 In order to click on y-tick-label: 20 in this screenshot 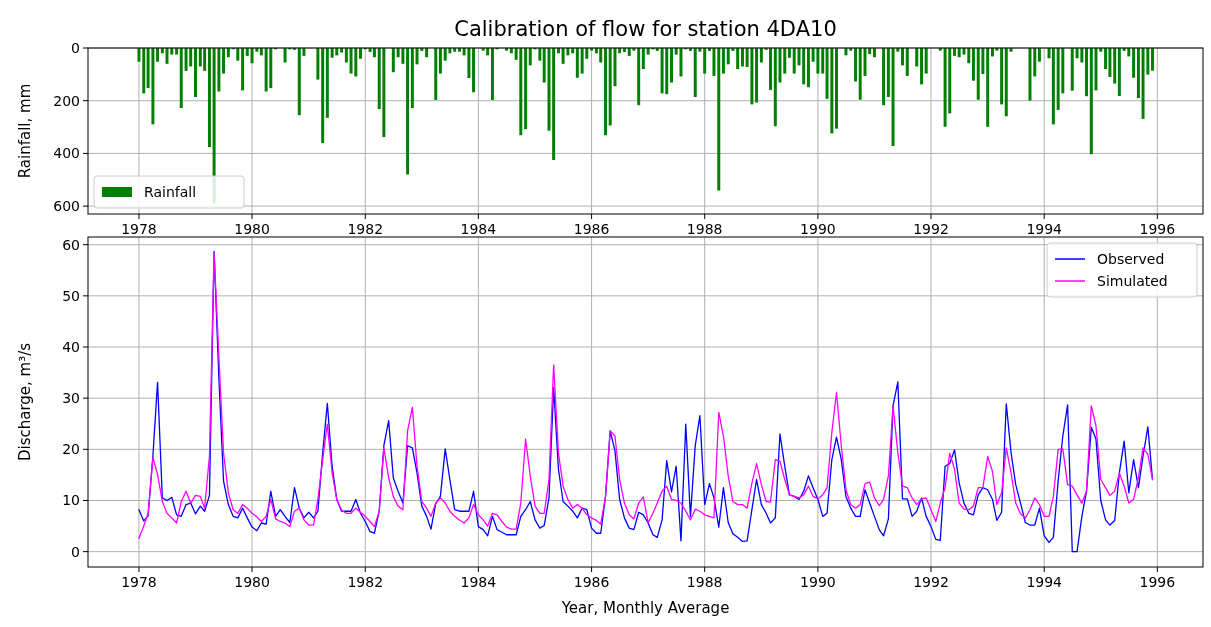, I will do `click(71, 449)`.